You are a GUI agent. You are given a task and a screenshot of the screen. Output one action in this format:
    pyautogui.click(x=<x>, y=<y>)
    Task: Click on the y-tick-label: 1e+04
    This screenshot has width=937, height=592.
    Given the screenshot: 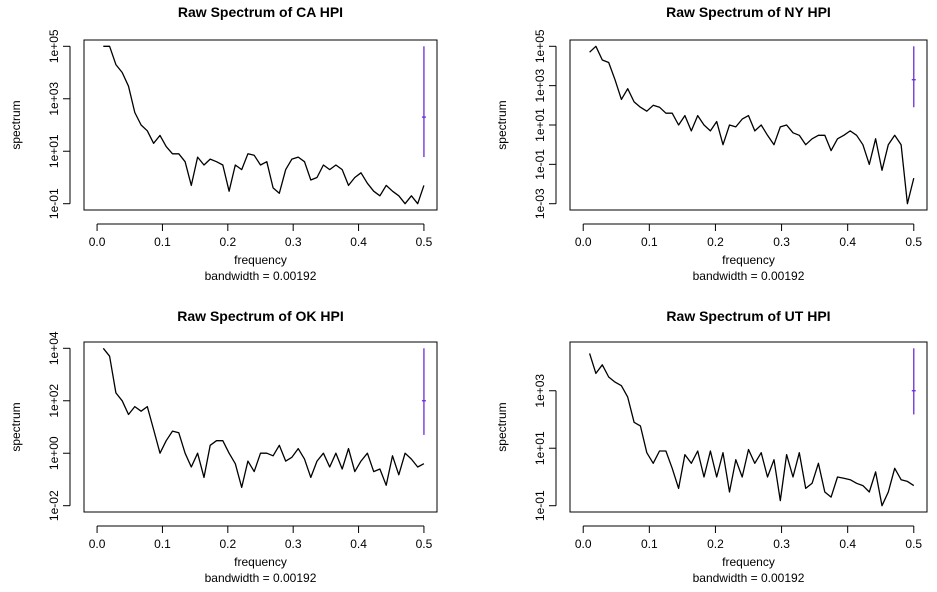 What is the action you would take?
    pyautogui.click(x=54, y=348)
    